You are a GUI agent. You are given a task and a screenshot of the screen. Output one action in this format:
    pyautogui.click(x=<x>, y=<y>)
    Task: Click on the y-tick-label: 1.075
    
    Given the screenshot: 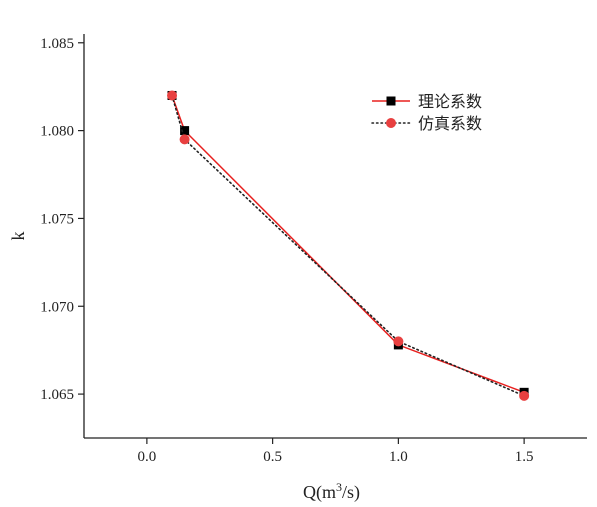 What is the action you would take?
    pyautogui.click(x=57, y=219)
    